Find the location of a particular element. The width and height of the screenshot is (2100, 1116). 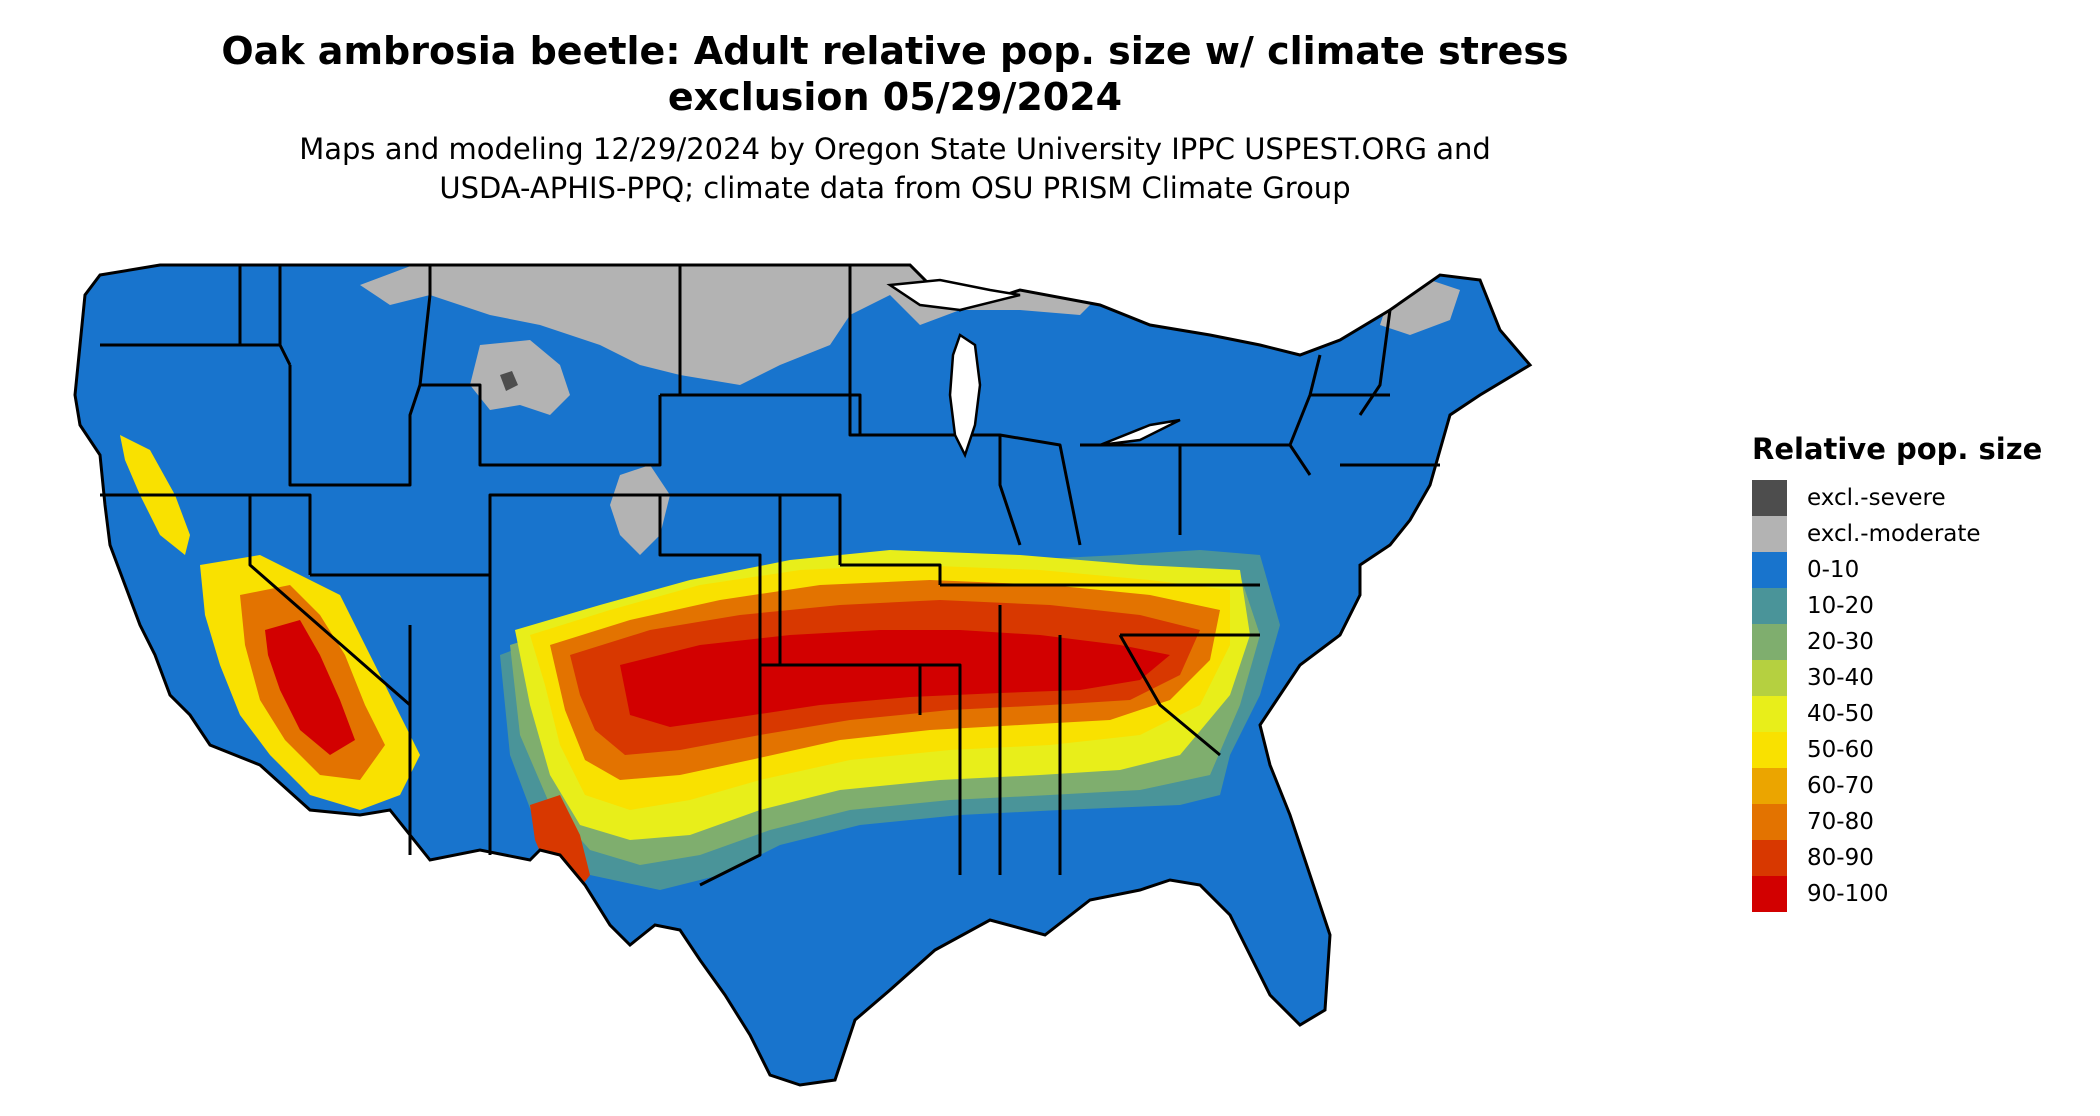

west-texas-band is located at coordinates (560, 845).